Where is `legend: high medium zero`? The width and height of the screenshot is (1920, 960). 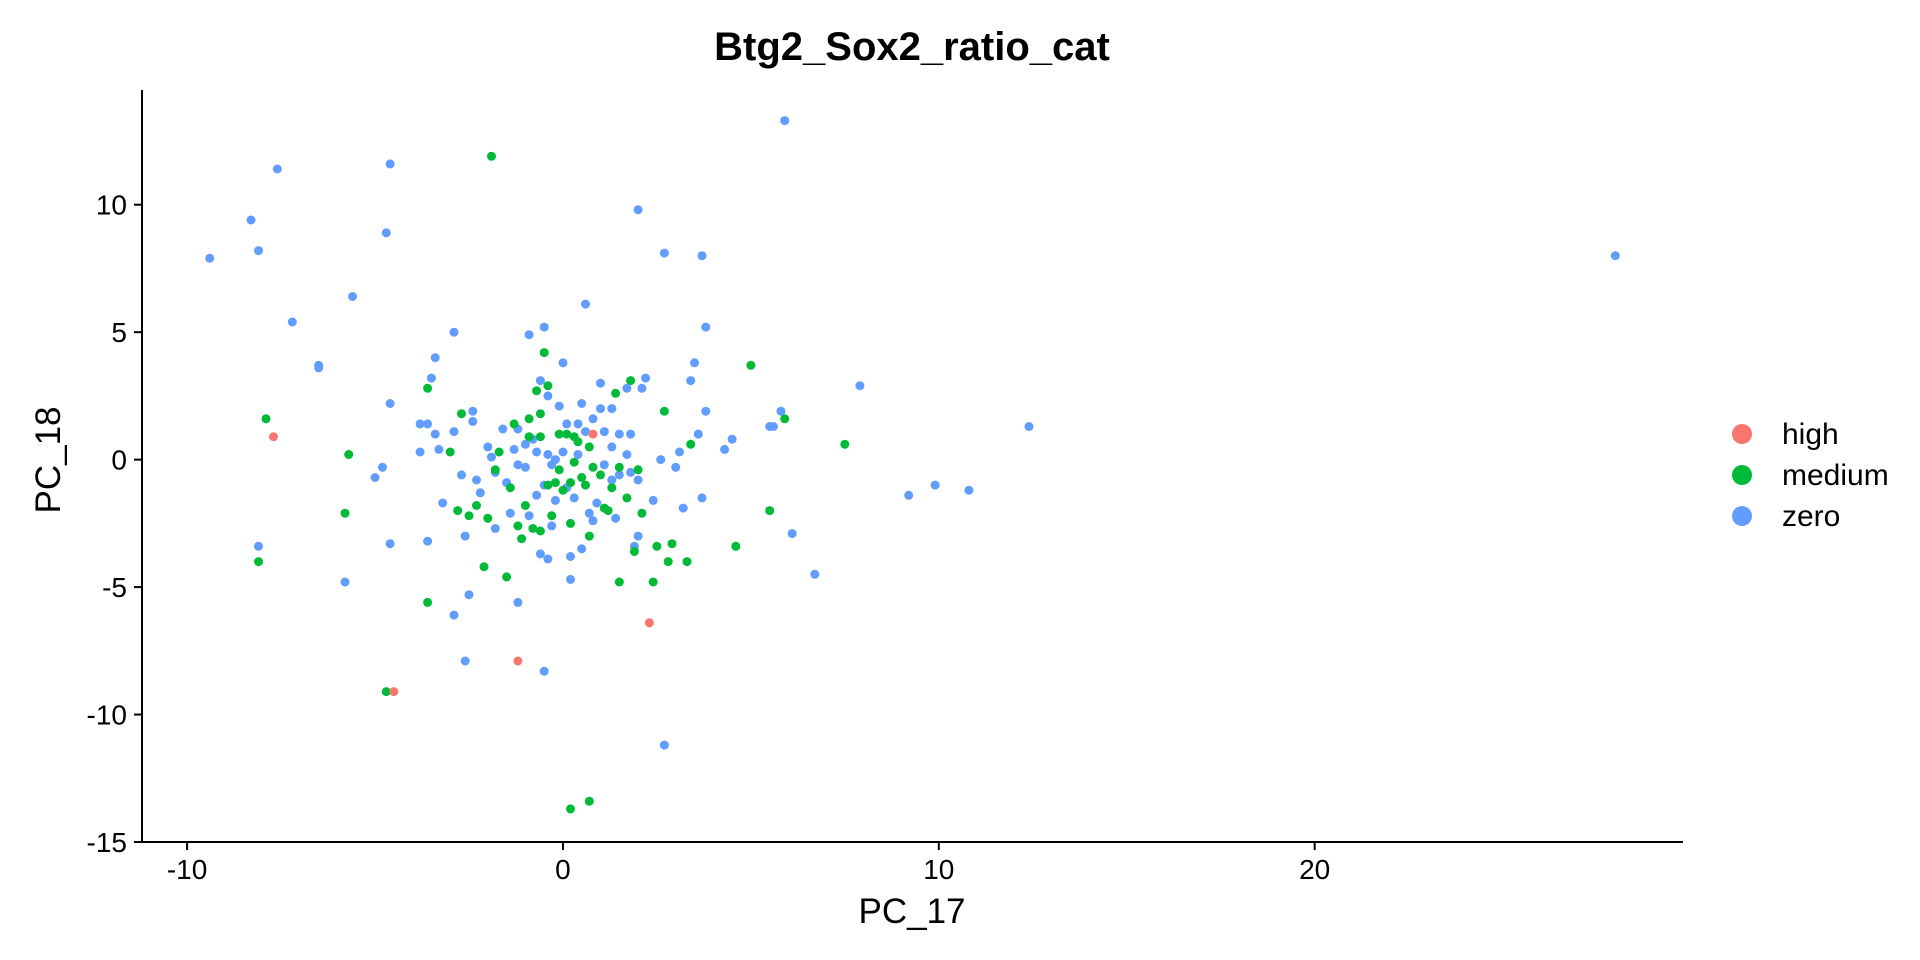
legend: high medium zero is located at coordinates (1810, 475).